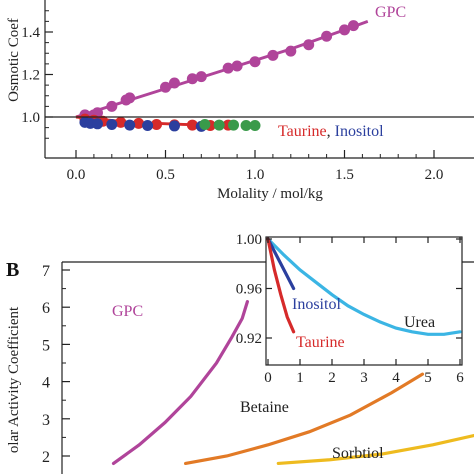 Image resolution: width=474 pixels, height=474 pixels. I want to click on label-betaine-b: Betaine, so click(264, 407).